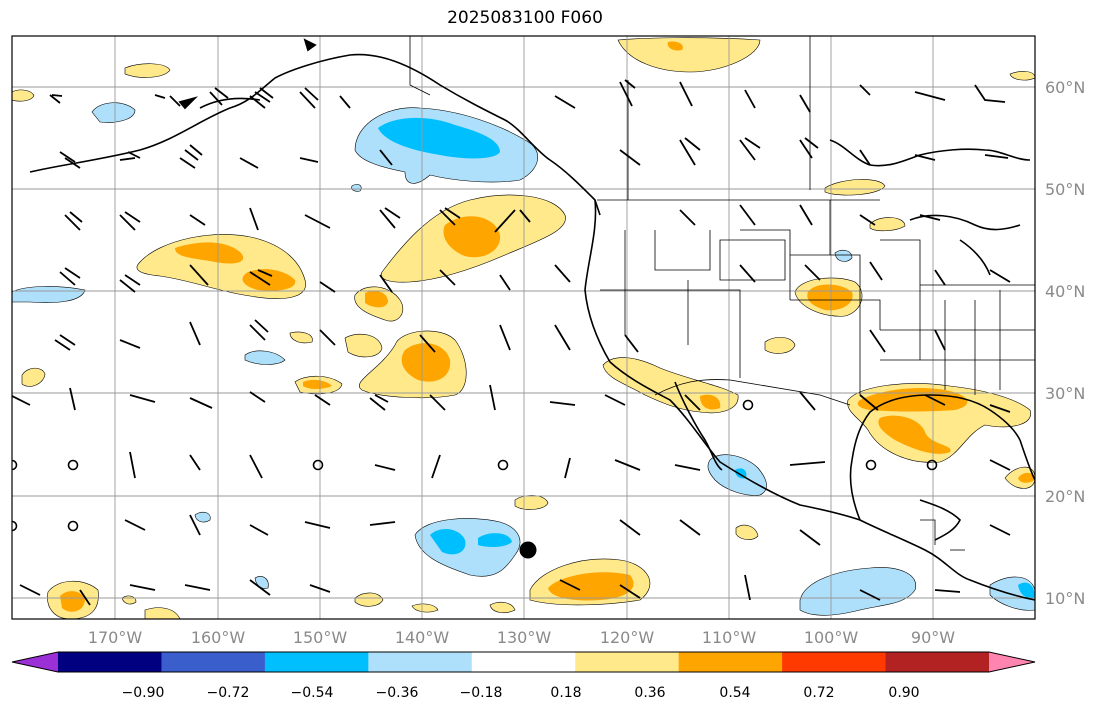  I want to click on colorbar-tick-label: −0.54, so click(312, 693).